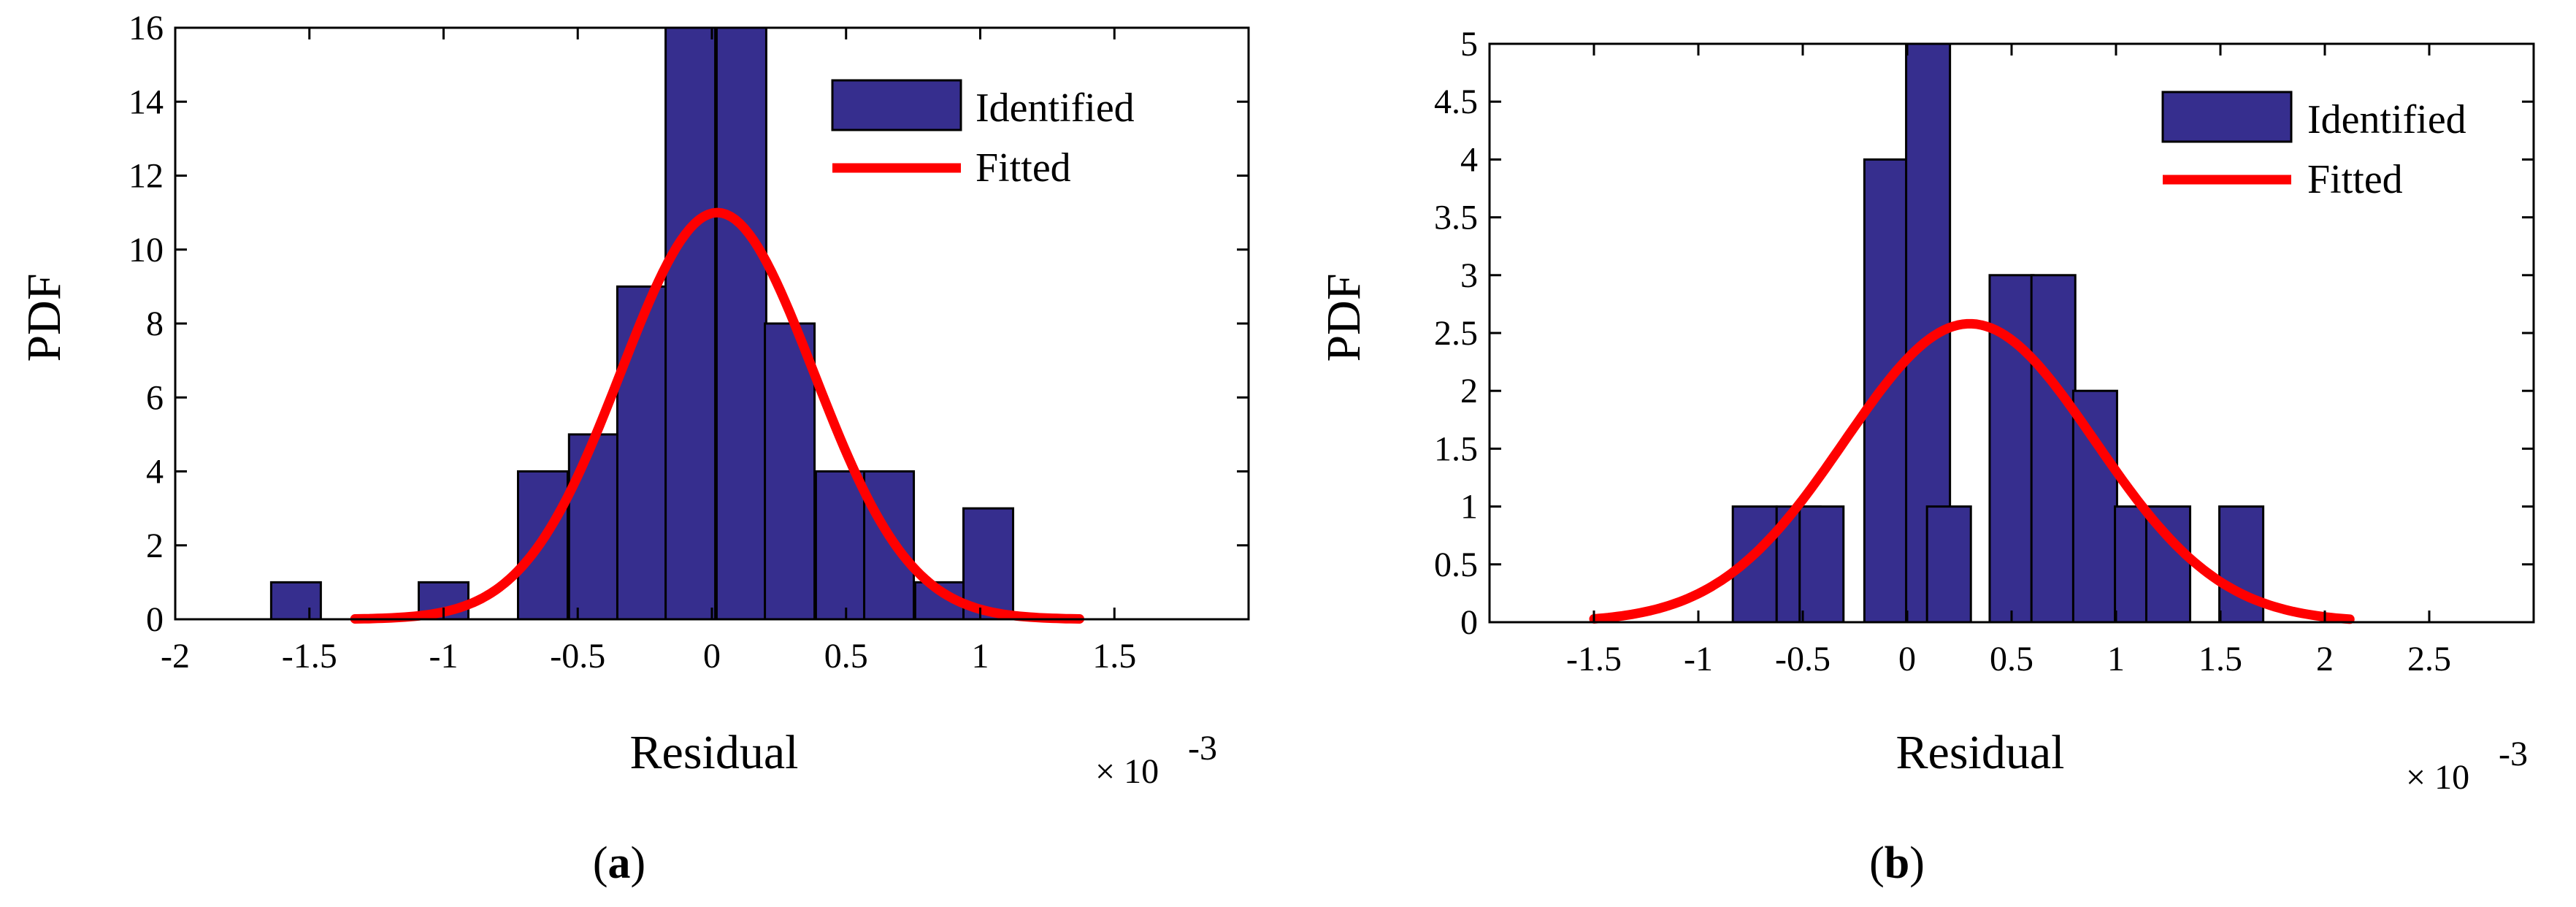 The image size is (2576, 907). I want to click on panel-a-y-tick-label: 10, so click(146, 250).